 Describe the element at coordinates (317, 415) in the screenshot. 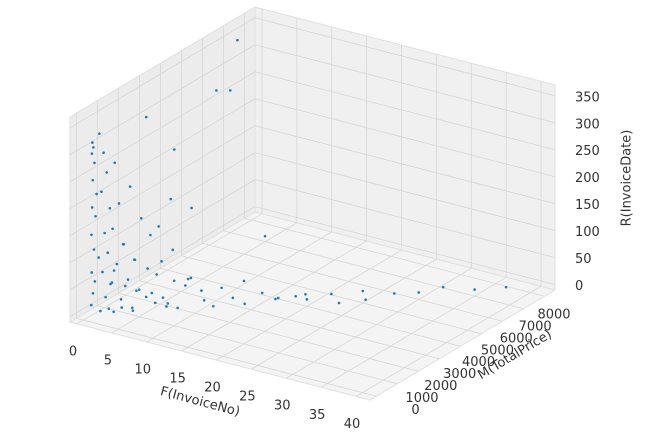

I see `x-tick-label: 35` at that location.